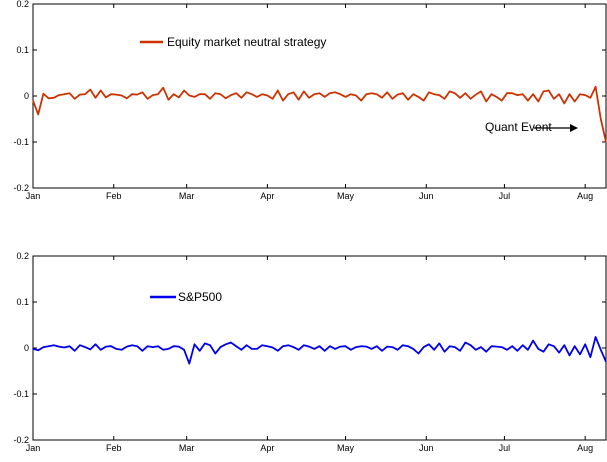  Describe the element at coordinates (346, 448) in the screenshot. I see `x-tick-label: May` at that location.